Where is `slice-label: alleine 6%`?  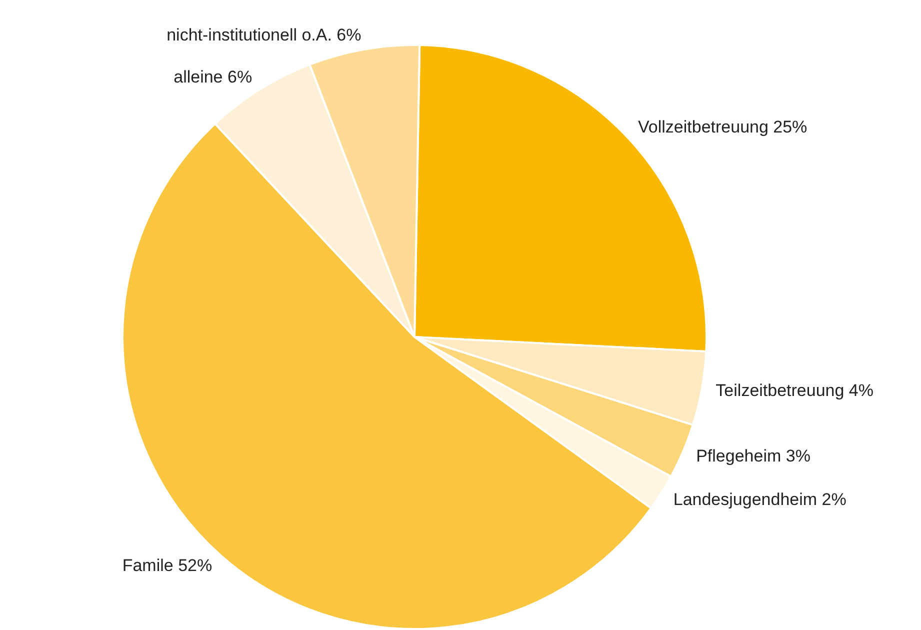 slice-label: alleine 6% is located at coordinates (213, 76).